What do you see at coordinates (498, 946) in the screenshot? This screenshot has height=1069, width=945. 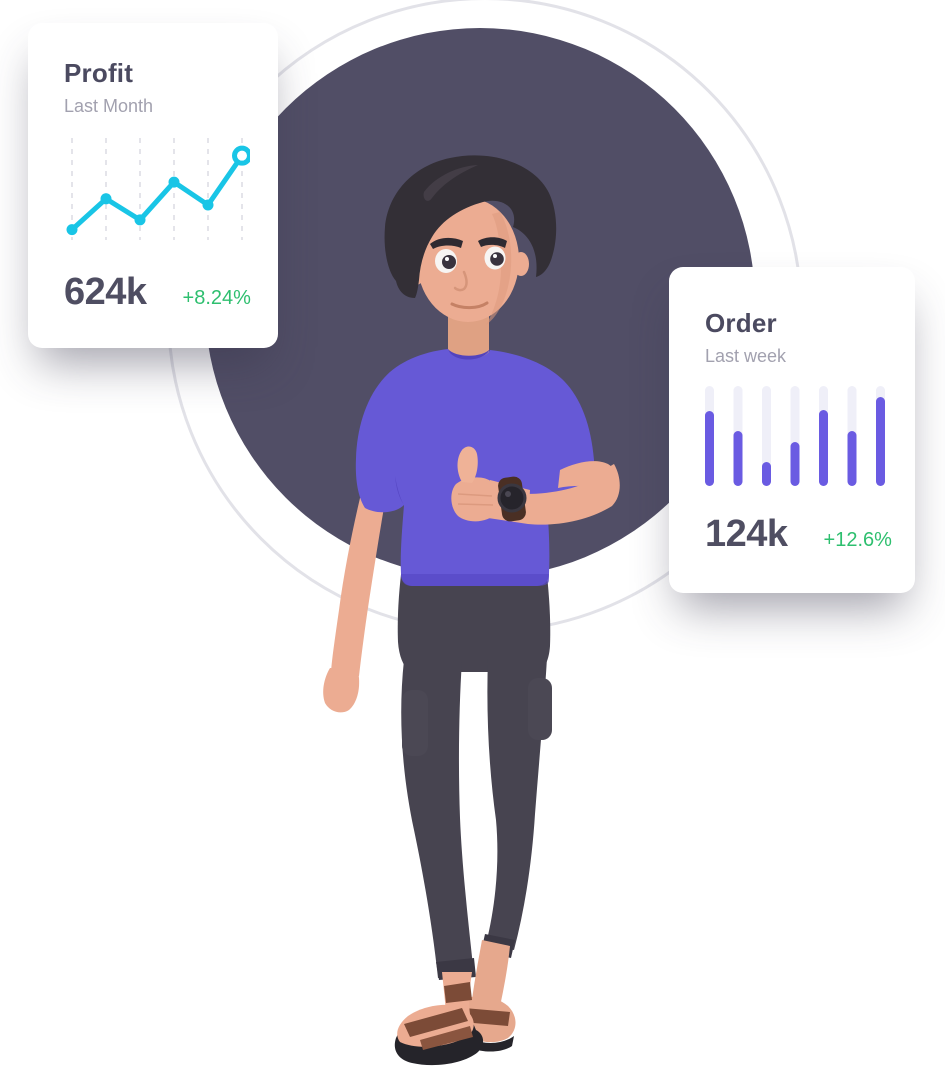 I see `right-cuff` at bounding box center [498, 946].